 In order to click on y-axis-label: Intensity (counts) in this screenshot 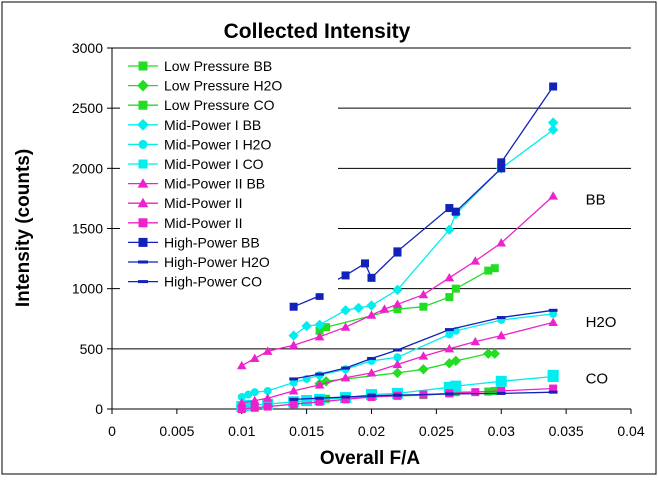, I will do `click(23, 228)`.